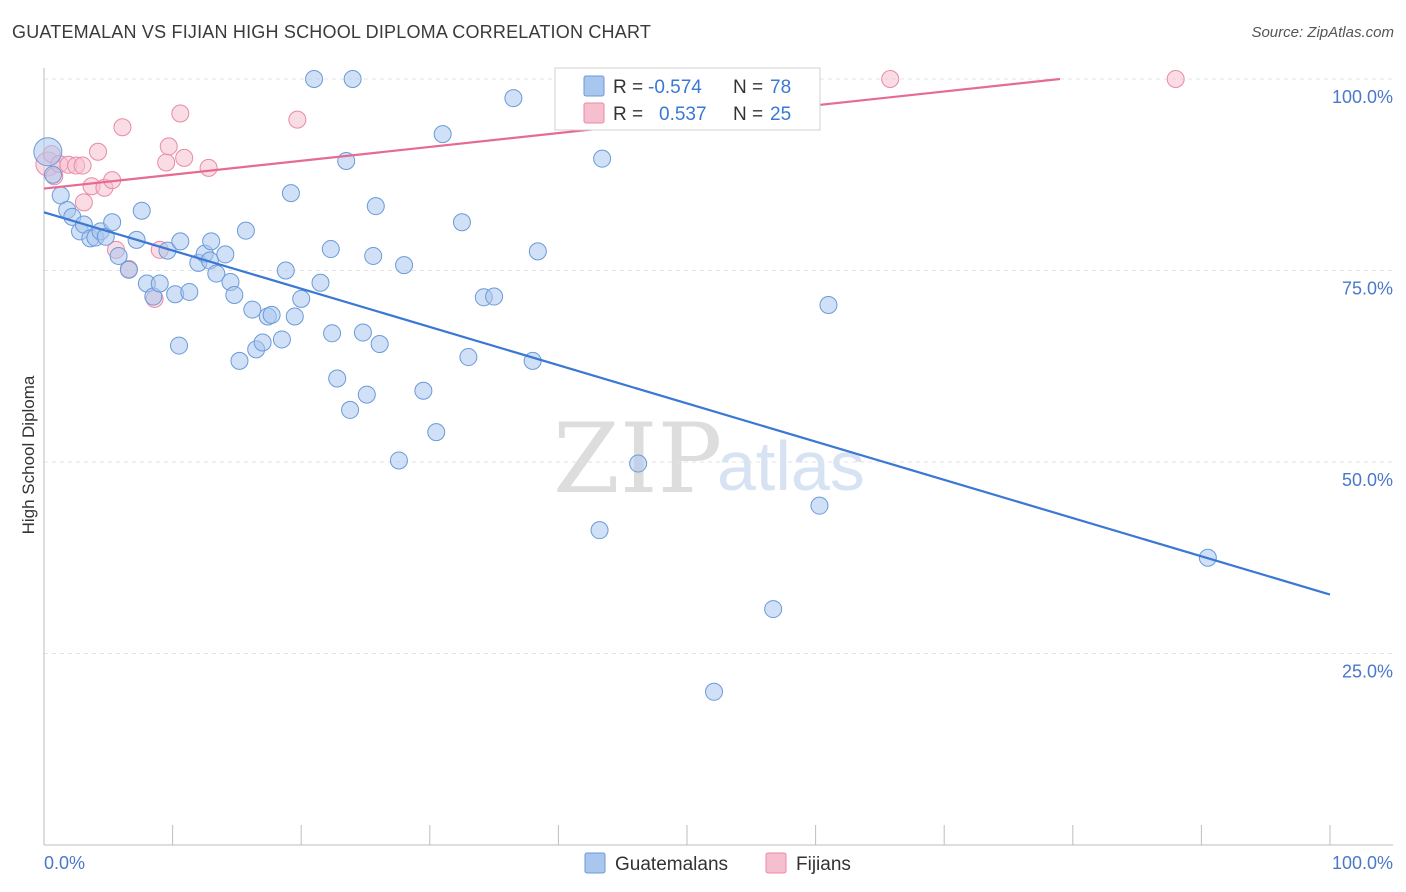  I want to click on stats-r-value-fijians: 0.537, so click(683, 114).